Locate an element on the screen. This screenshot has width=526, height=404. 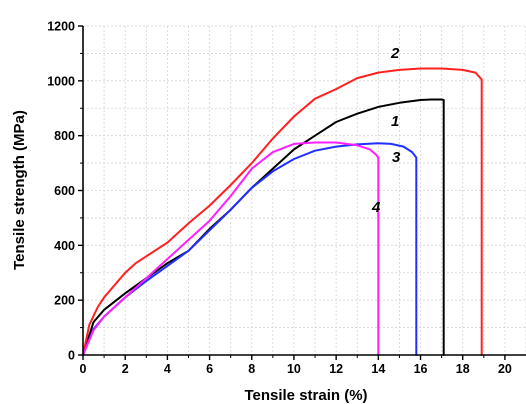
x-tick-label: 18 is located at coordinates (463, 369).